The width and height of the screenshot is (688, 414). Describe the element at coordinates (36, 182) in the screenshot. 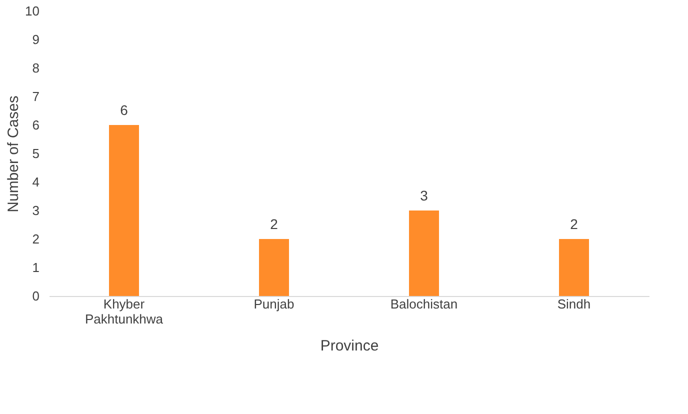

I see `y-tick-label: 4` at that location.